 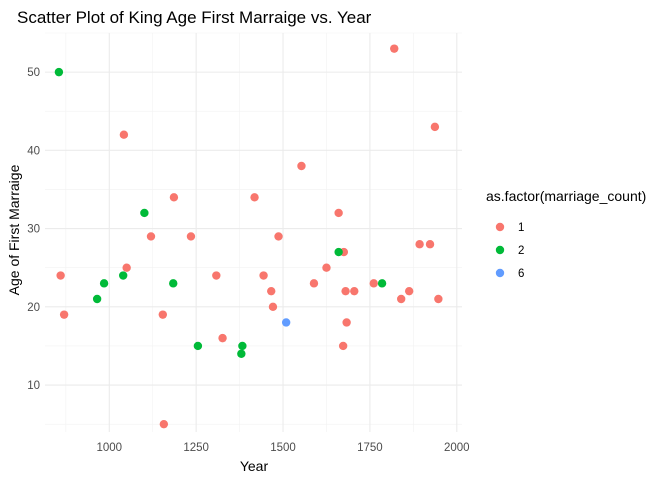 What do you see at coordinates (283, 448) in the screenshot?
I see `x-tick-label: 1500` at bounding box center [283, 448].